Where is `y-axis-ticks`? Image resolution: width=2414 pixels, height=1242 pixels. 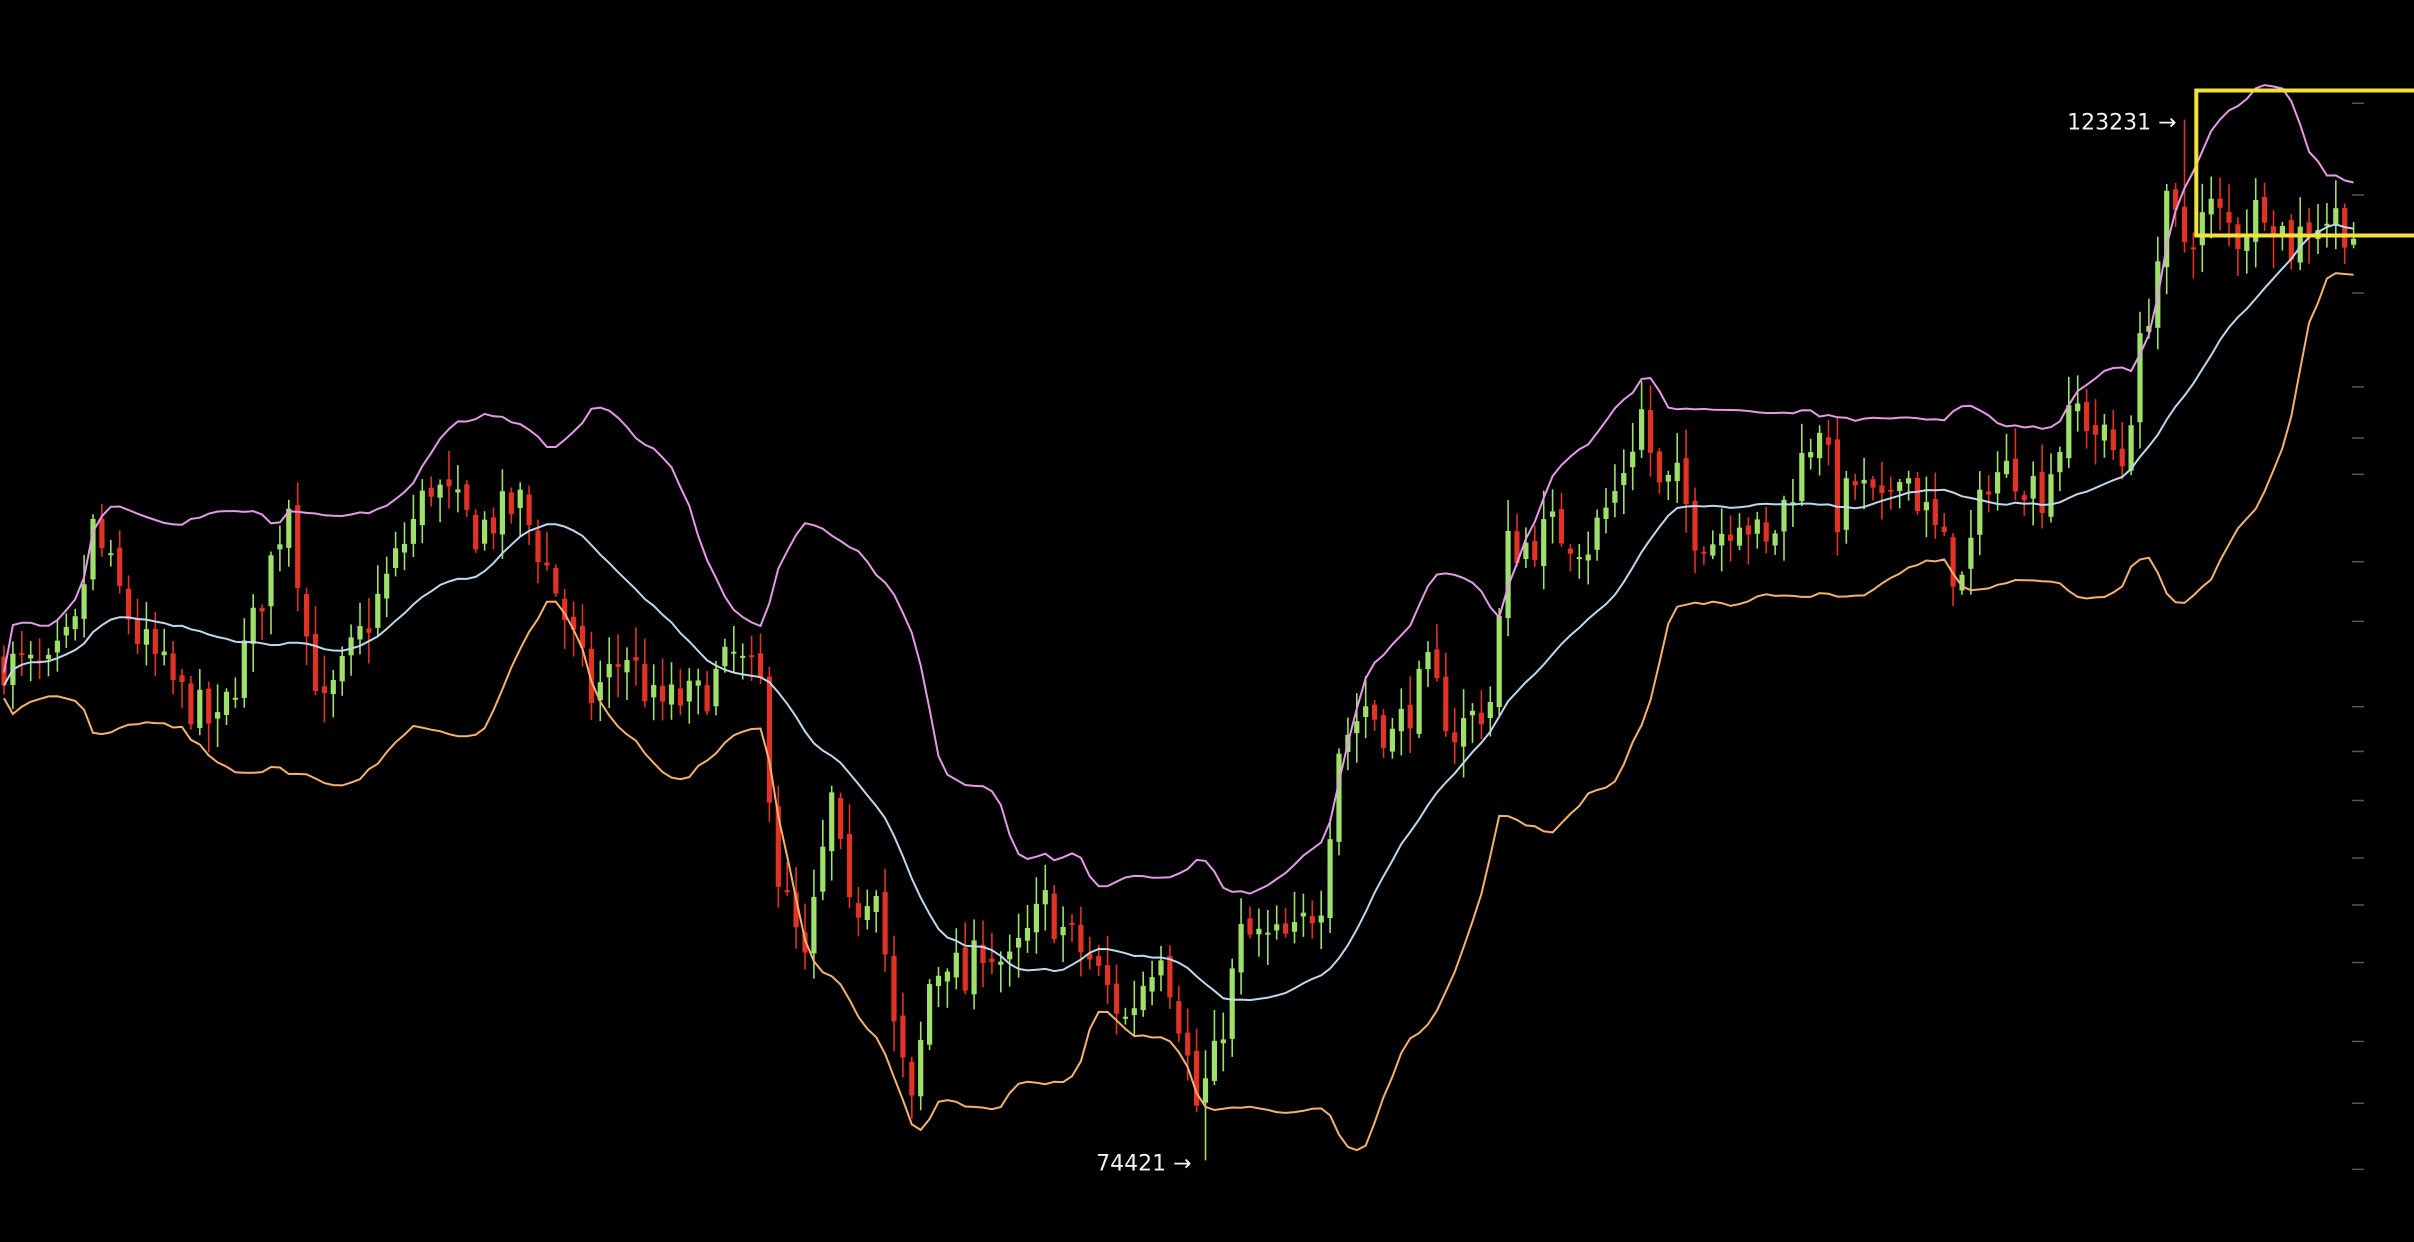 y-axis-ticks is located at coordinates (2358, 636).